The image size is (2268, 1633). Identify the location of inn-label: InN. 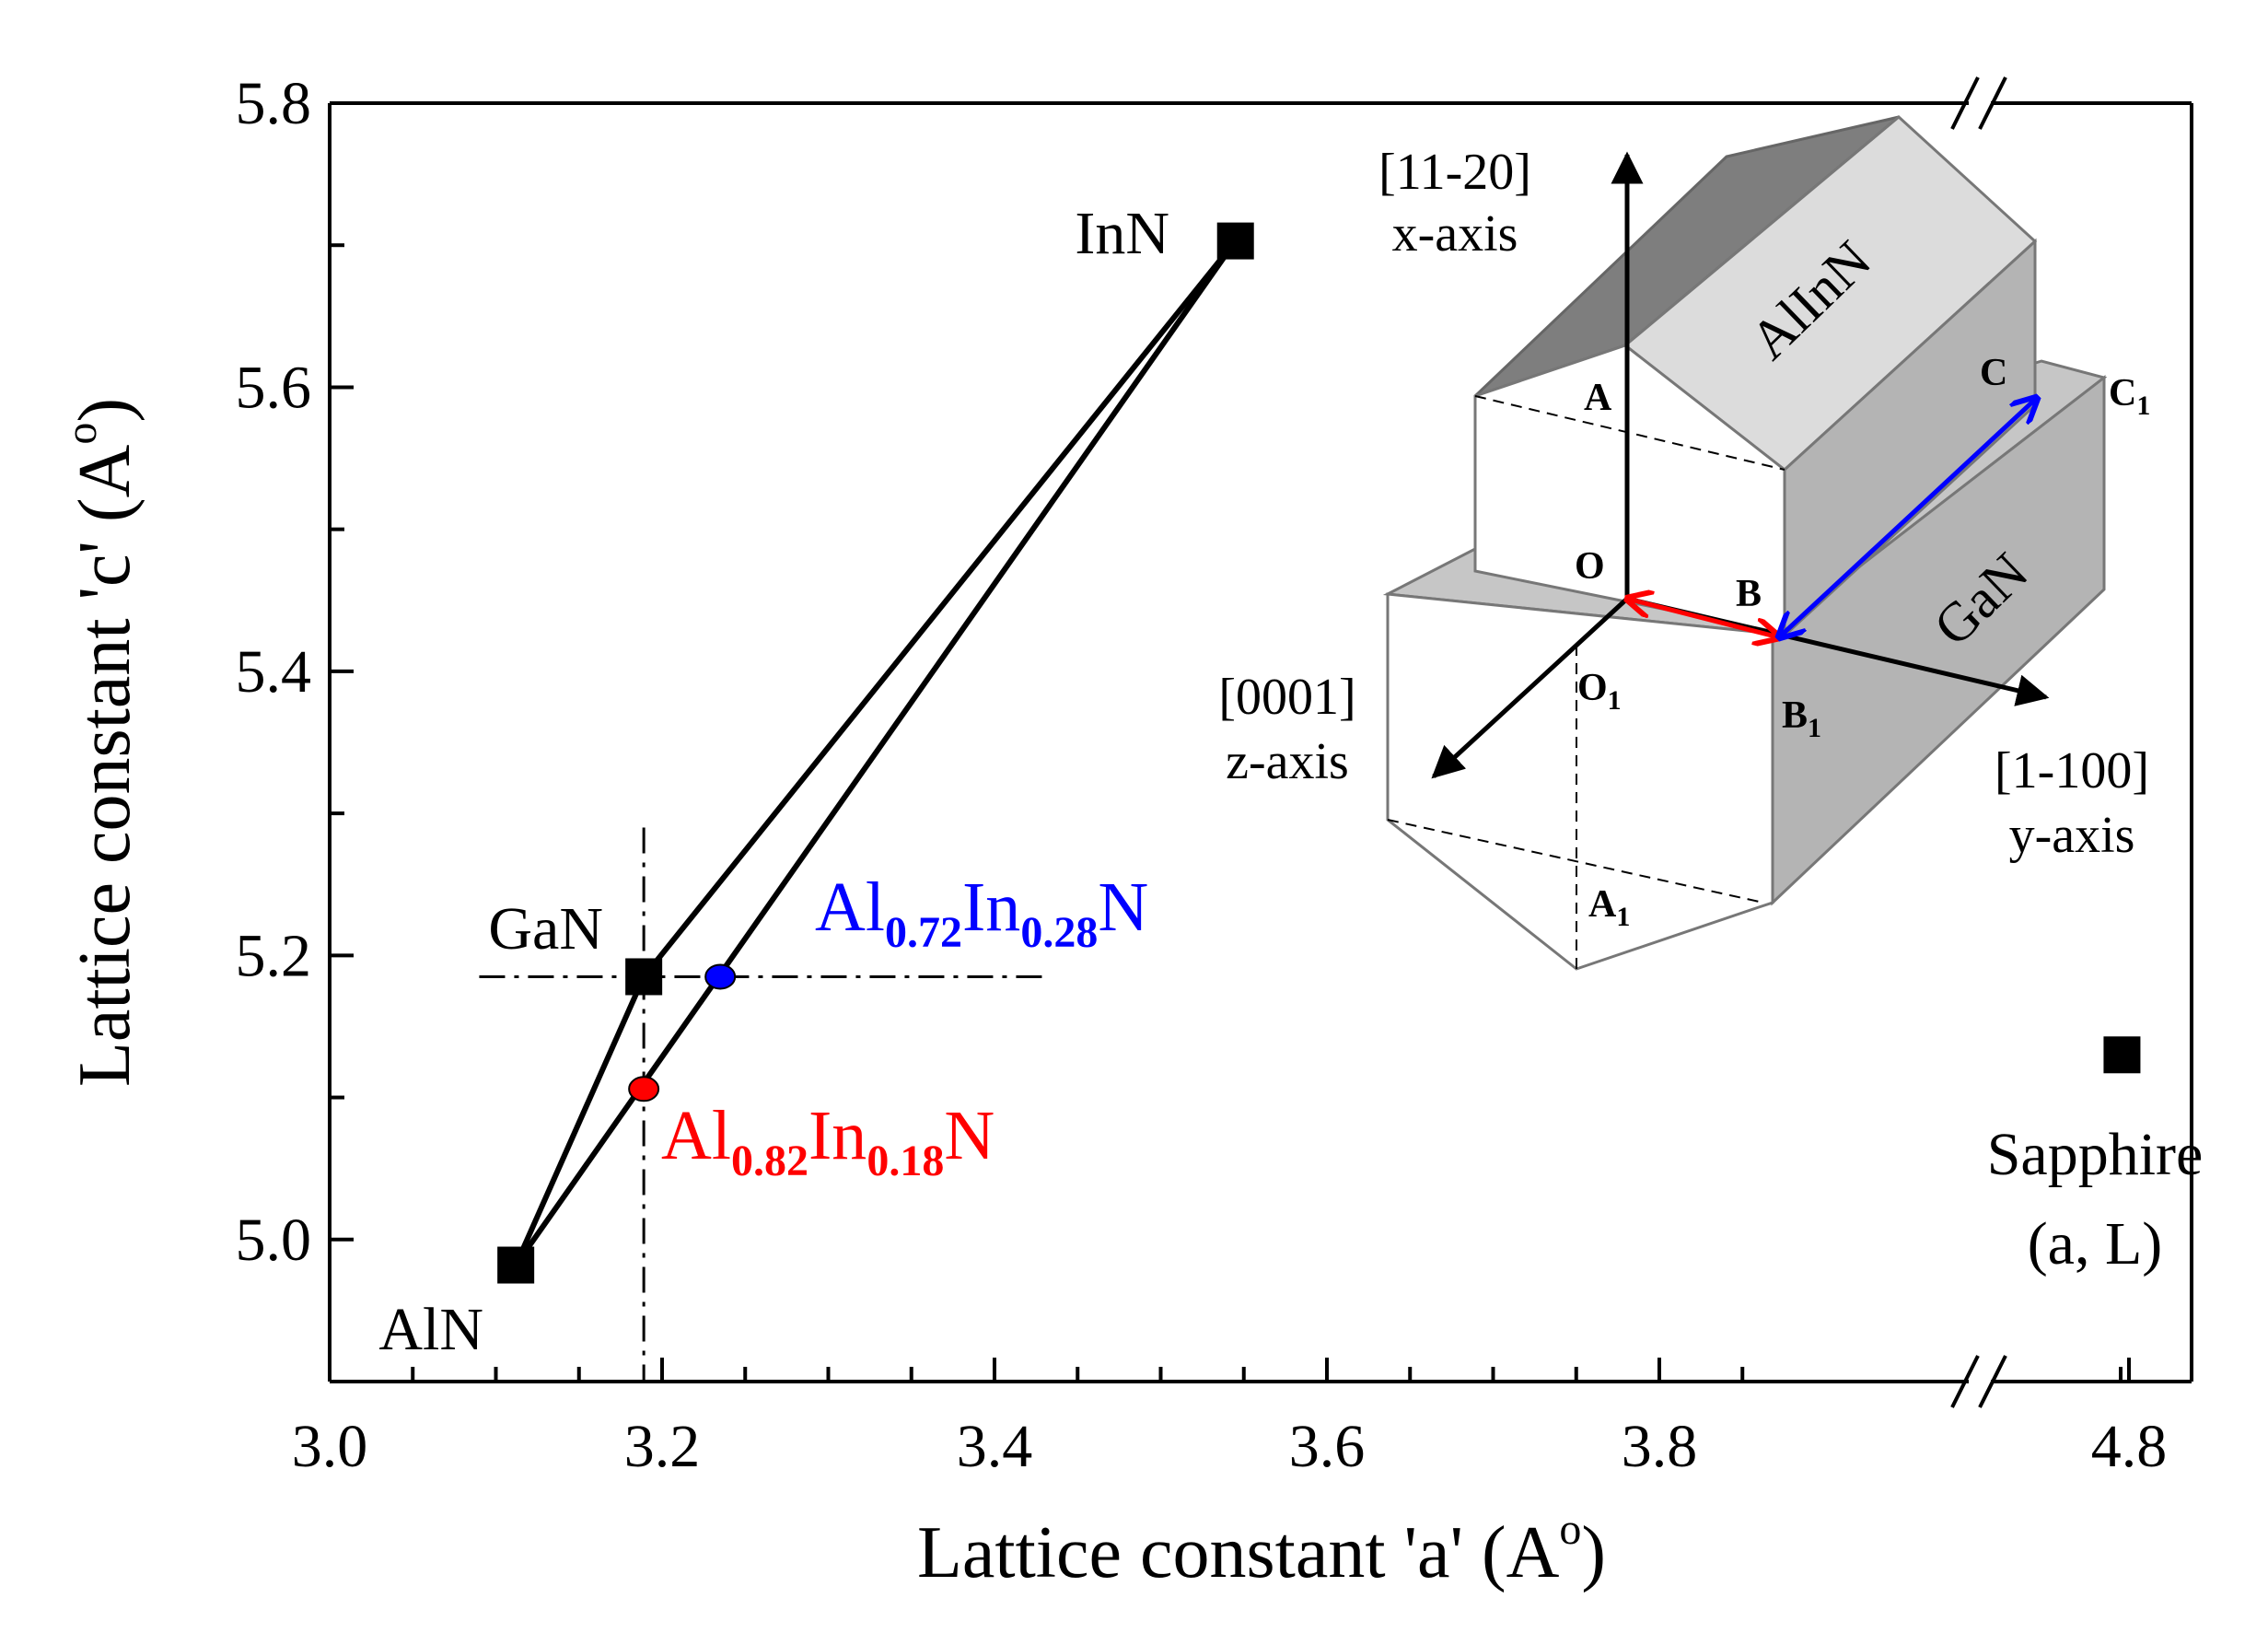
(1122, 233).